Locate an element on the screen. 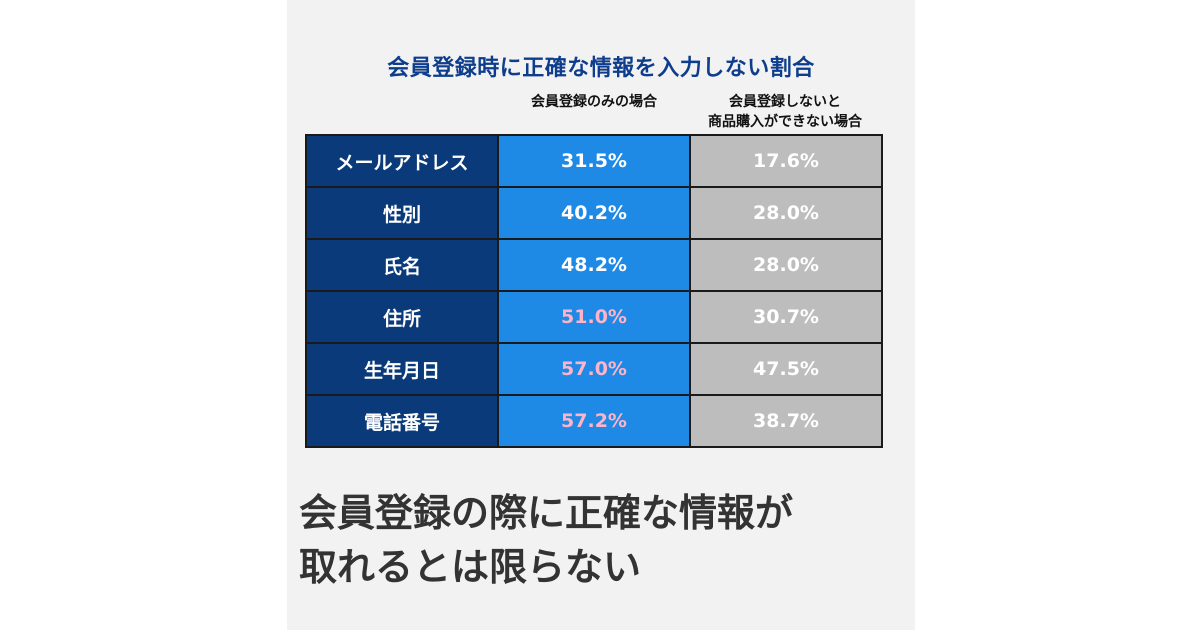 This screenshot has height=630, width=1200. table-row: 性別 40.2% 28.0% is located at coordinates (594, 213).